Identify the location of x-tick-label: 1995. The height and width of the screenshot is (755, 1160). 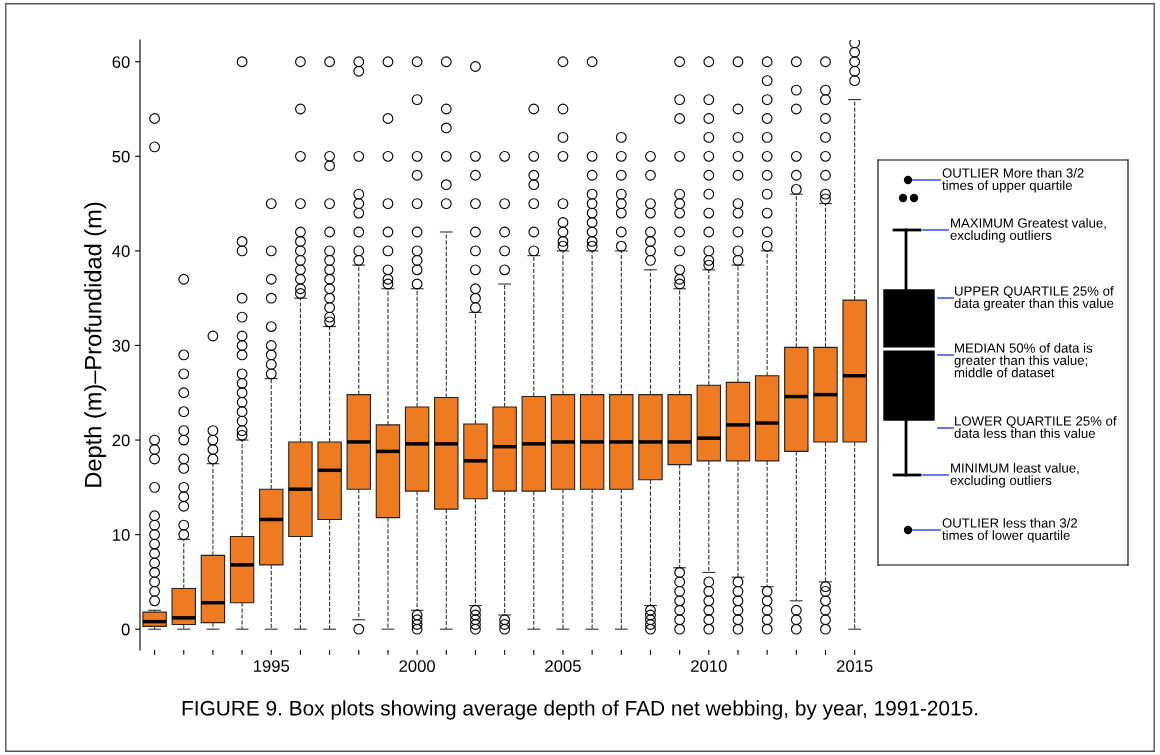
(272, 666).